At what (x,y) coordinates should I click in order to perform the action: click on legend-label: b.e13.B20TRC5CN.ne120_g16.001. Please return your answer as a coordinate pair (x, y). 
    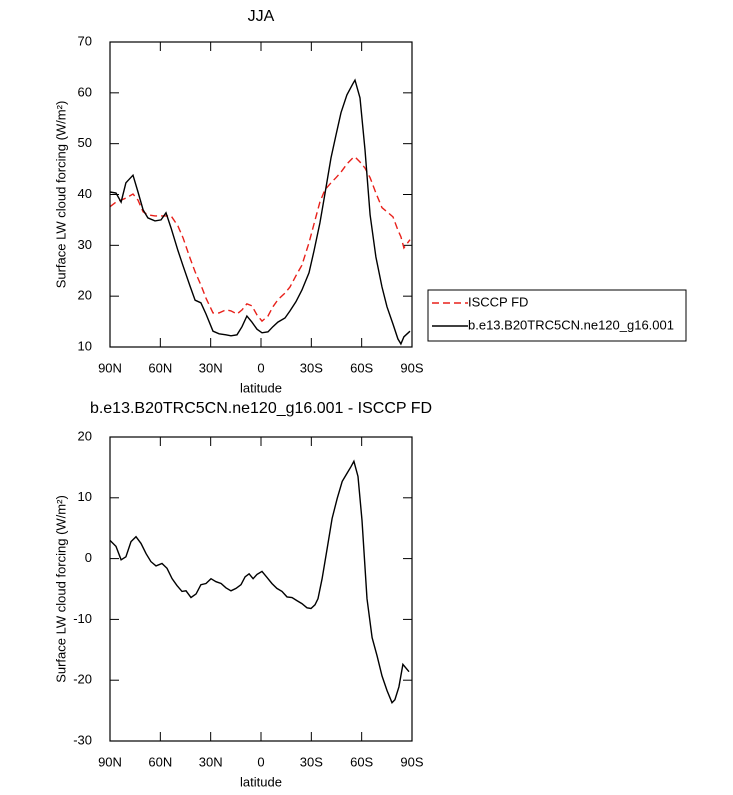
    Looking at the image, I should click on (571, 324).